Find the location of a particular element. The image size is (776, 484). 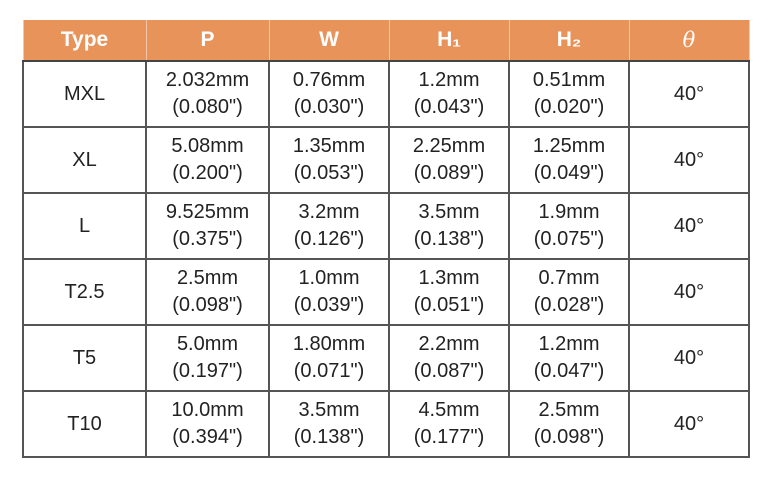

cell-line: 2.5mm is located at coordinates (207, 278).